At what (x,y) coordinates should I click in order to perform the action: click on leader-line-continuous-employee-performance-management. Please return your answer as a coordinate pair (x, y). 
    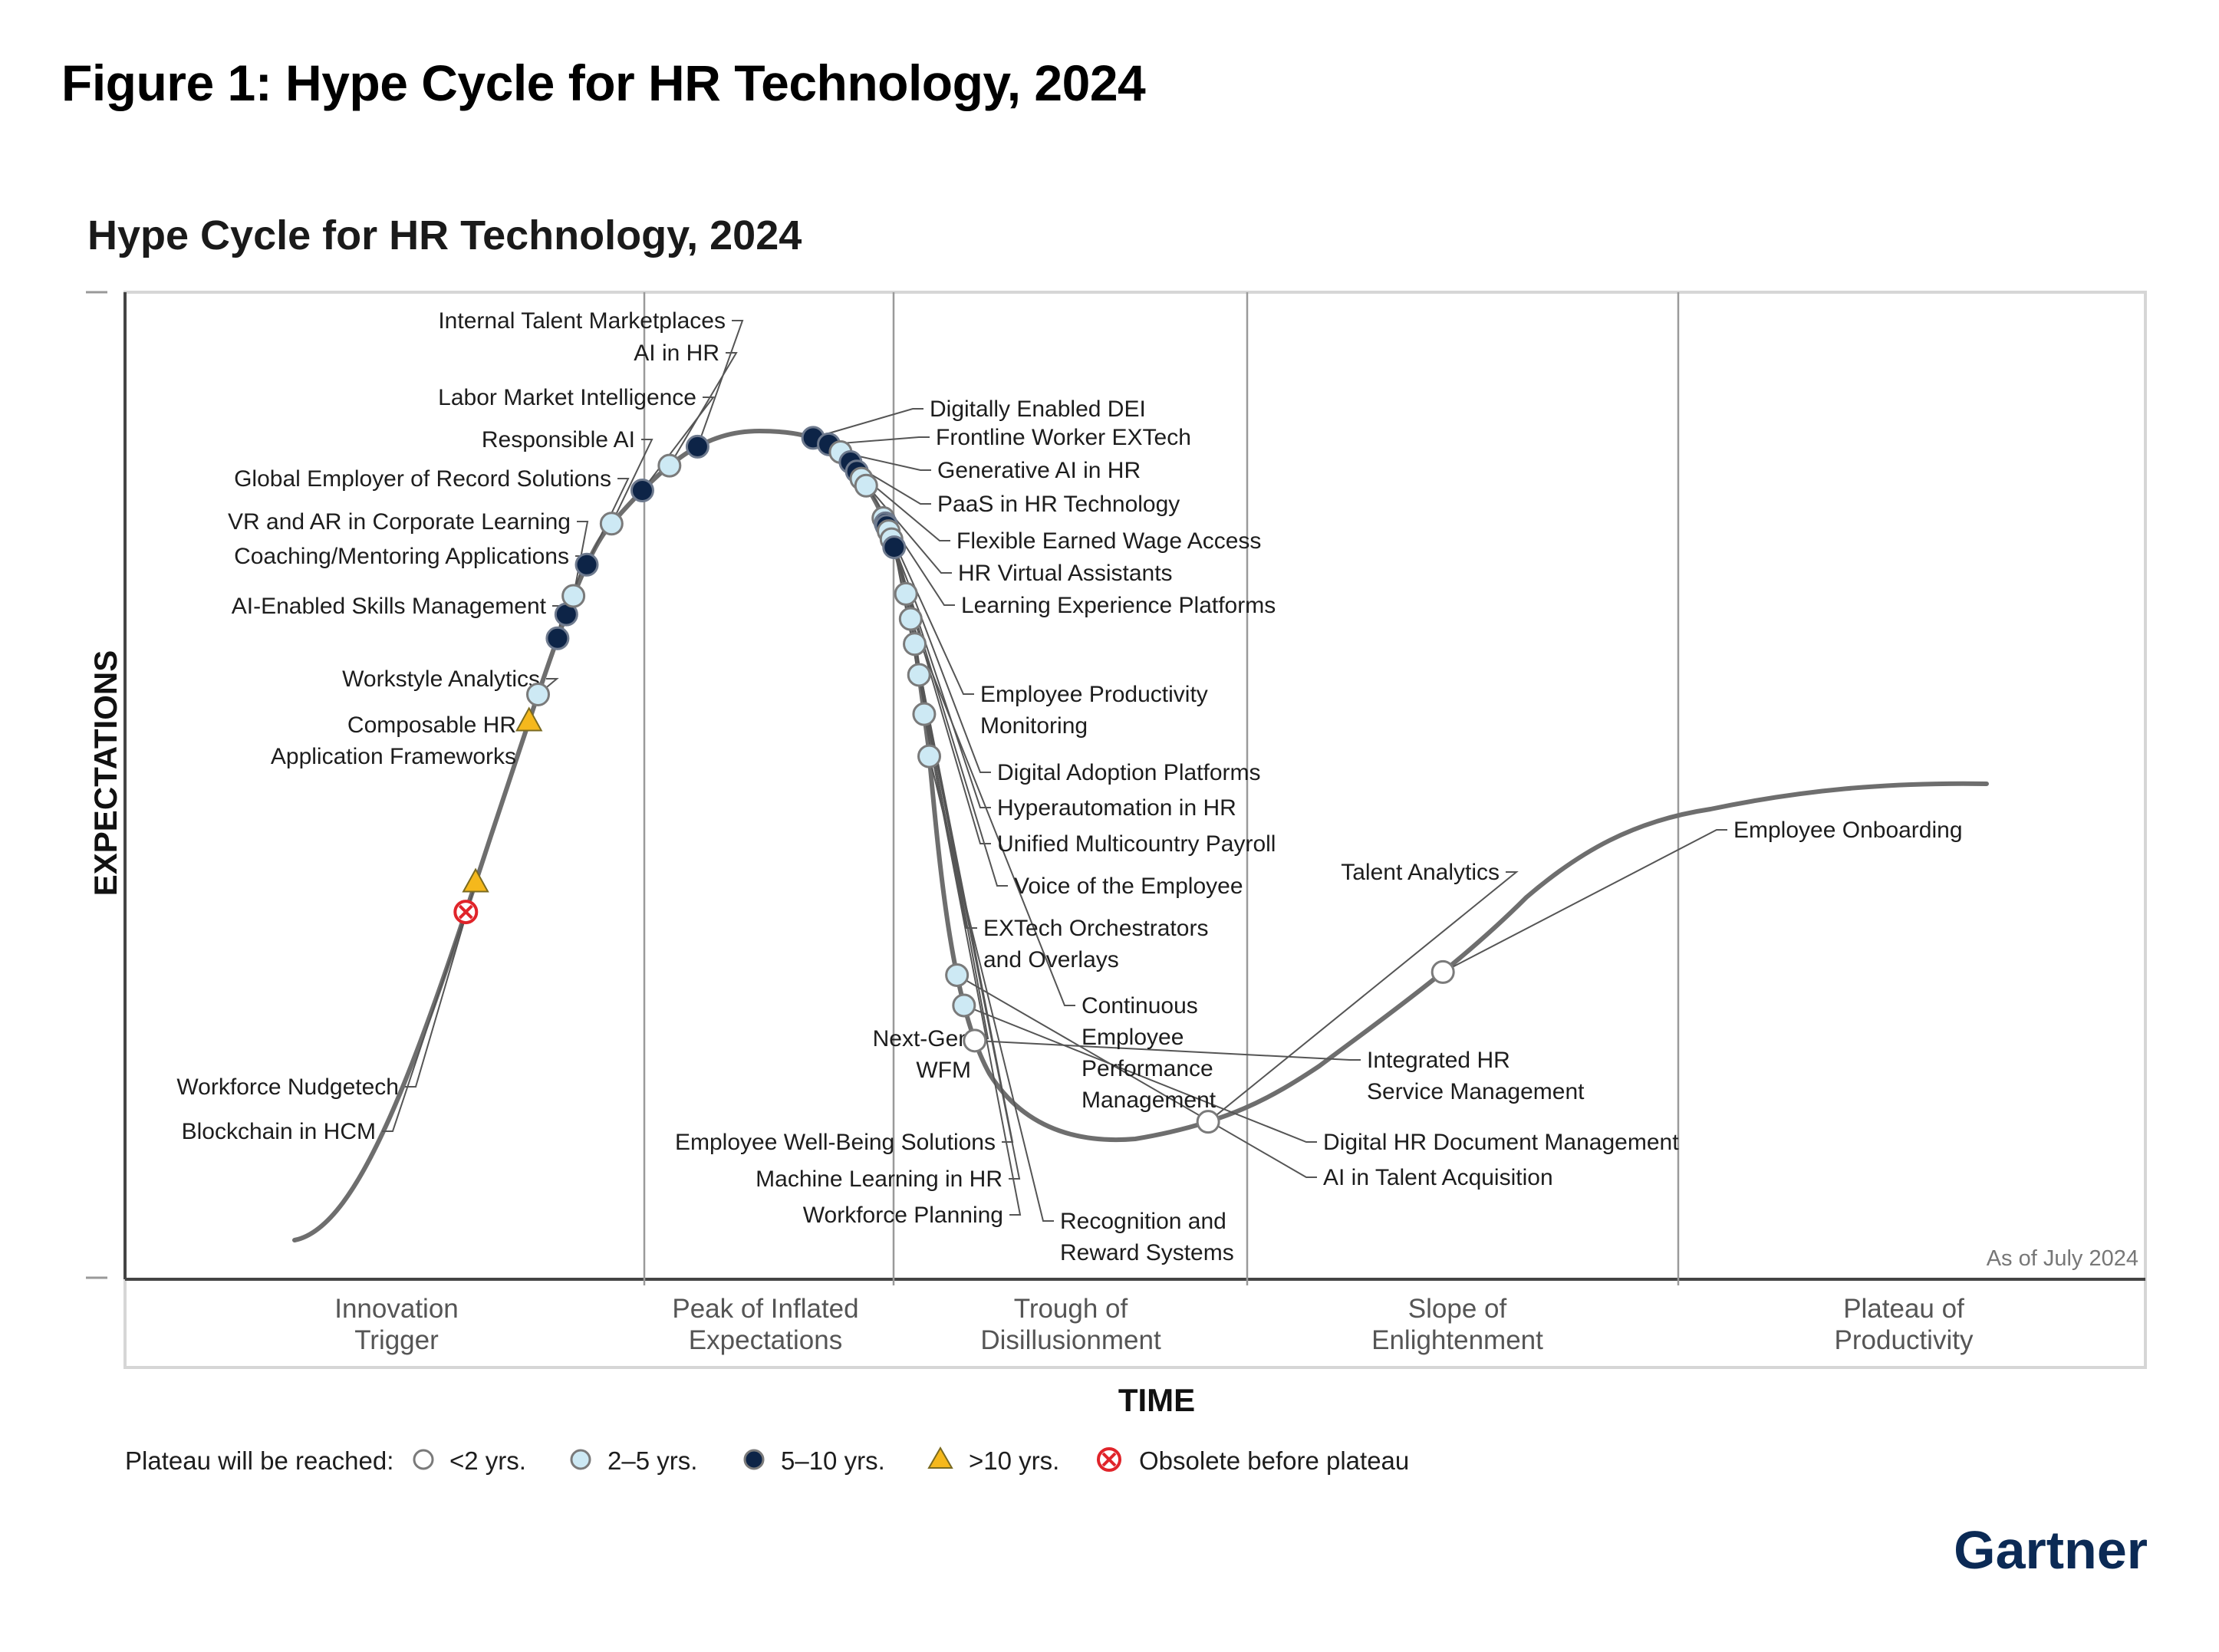
    Looking at the image, I should click on (992, 812).